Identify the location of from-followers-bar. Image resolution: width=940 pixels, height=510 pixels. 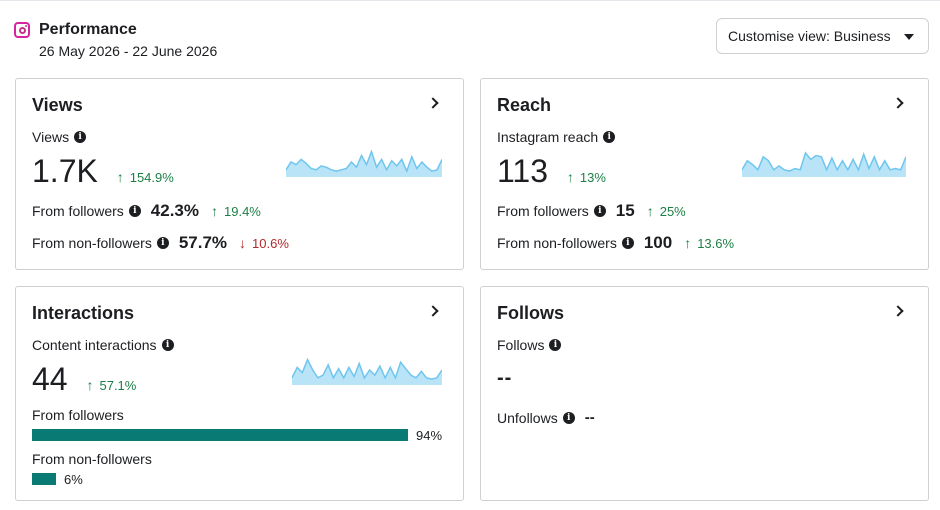
(220, 435).